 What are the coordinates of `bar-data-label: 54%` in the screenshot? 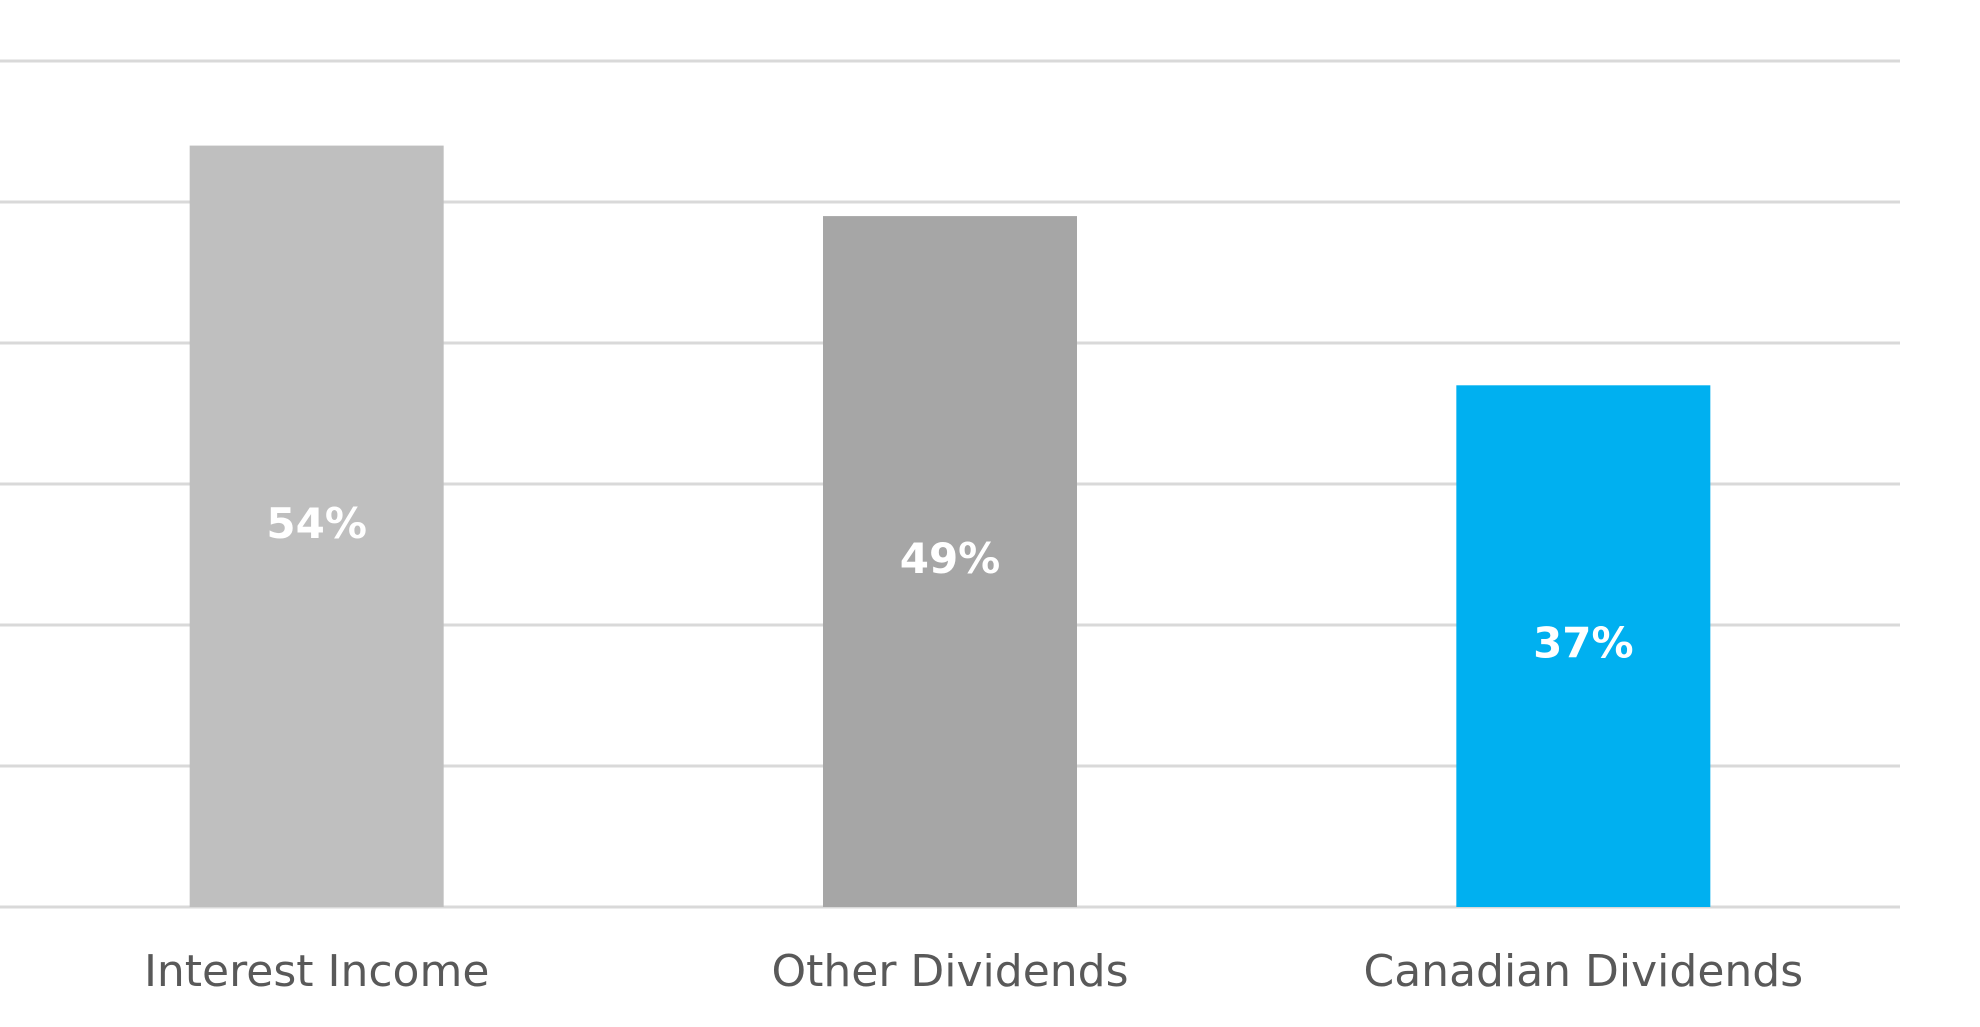 It's located at (316, 523).